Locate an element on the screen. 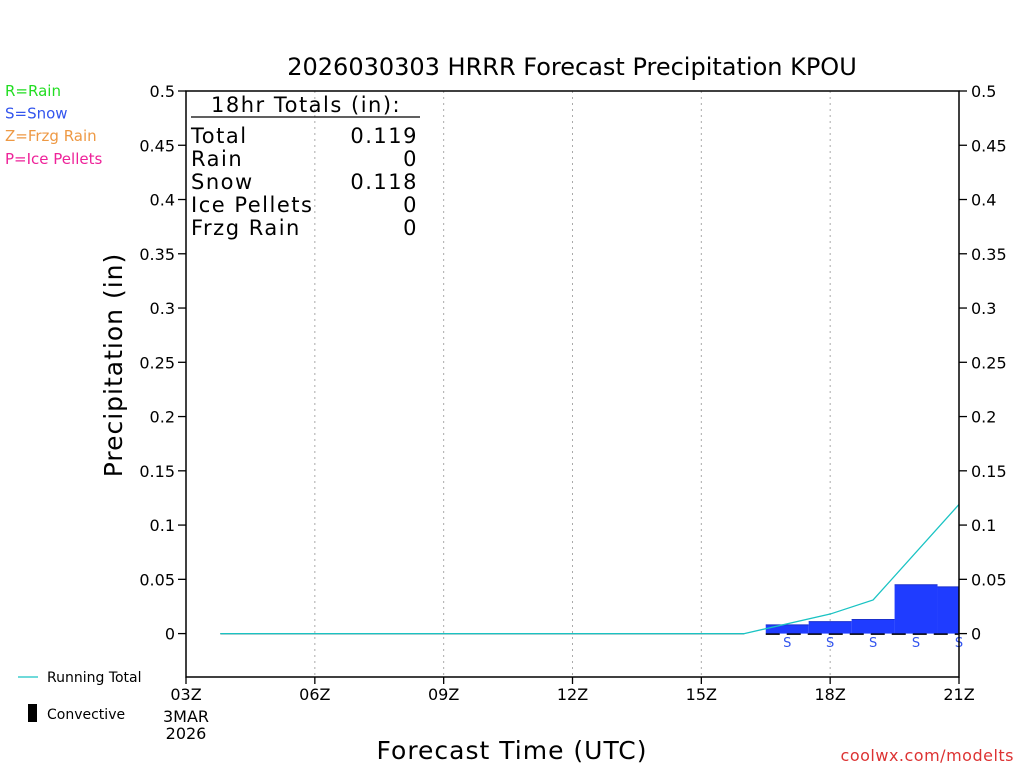 Image resolution: width=1024 pixels, height=768 pixels. y-tick-label-right: 0.5 is located at coordinates (983, 91).